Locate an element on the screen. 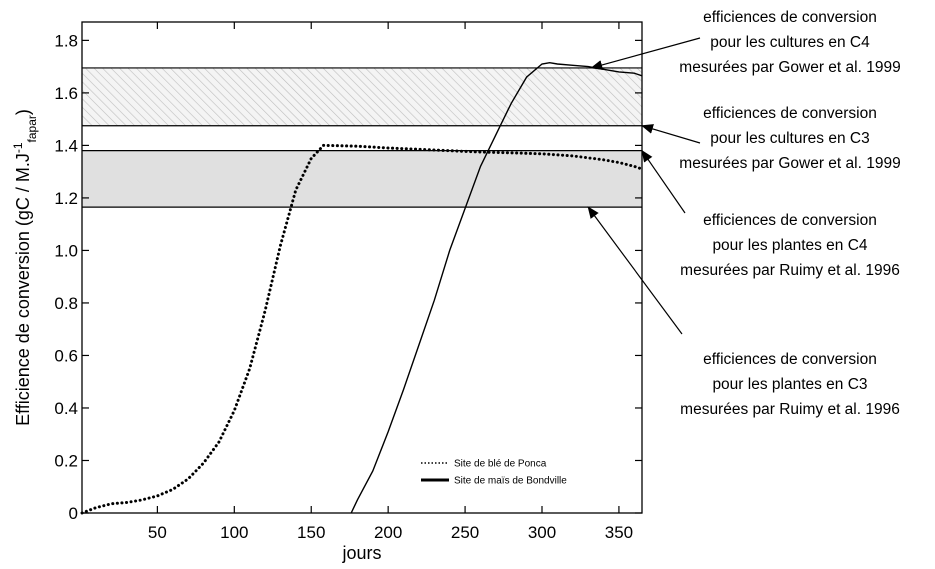 The image size is (935, 569). x-tick-label-200: 200 is located at coordinates (388, 532).